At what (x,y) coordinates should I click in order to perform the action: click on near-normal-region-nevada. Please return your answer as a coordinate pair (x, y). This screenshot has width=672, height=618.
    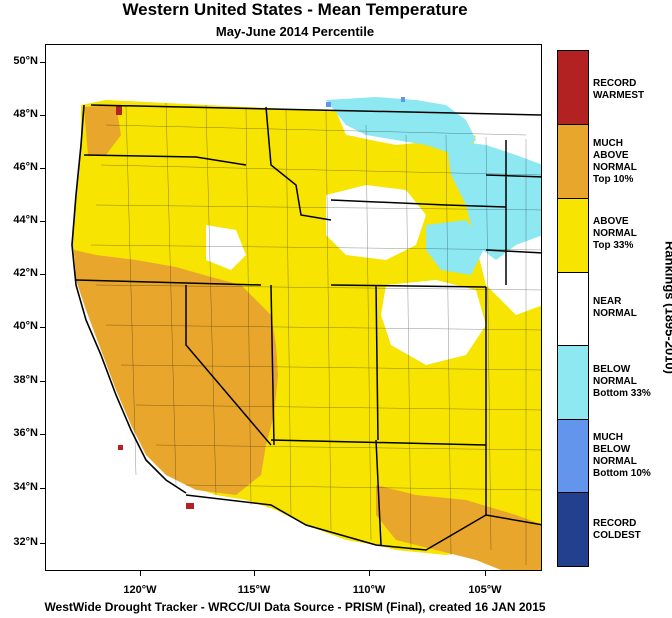
    Looking at the image, I should click on (226, 247).